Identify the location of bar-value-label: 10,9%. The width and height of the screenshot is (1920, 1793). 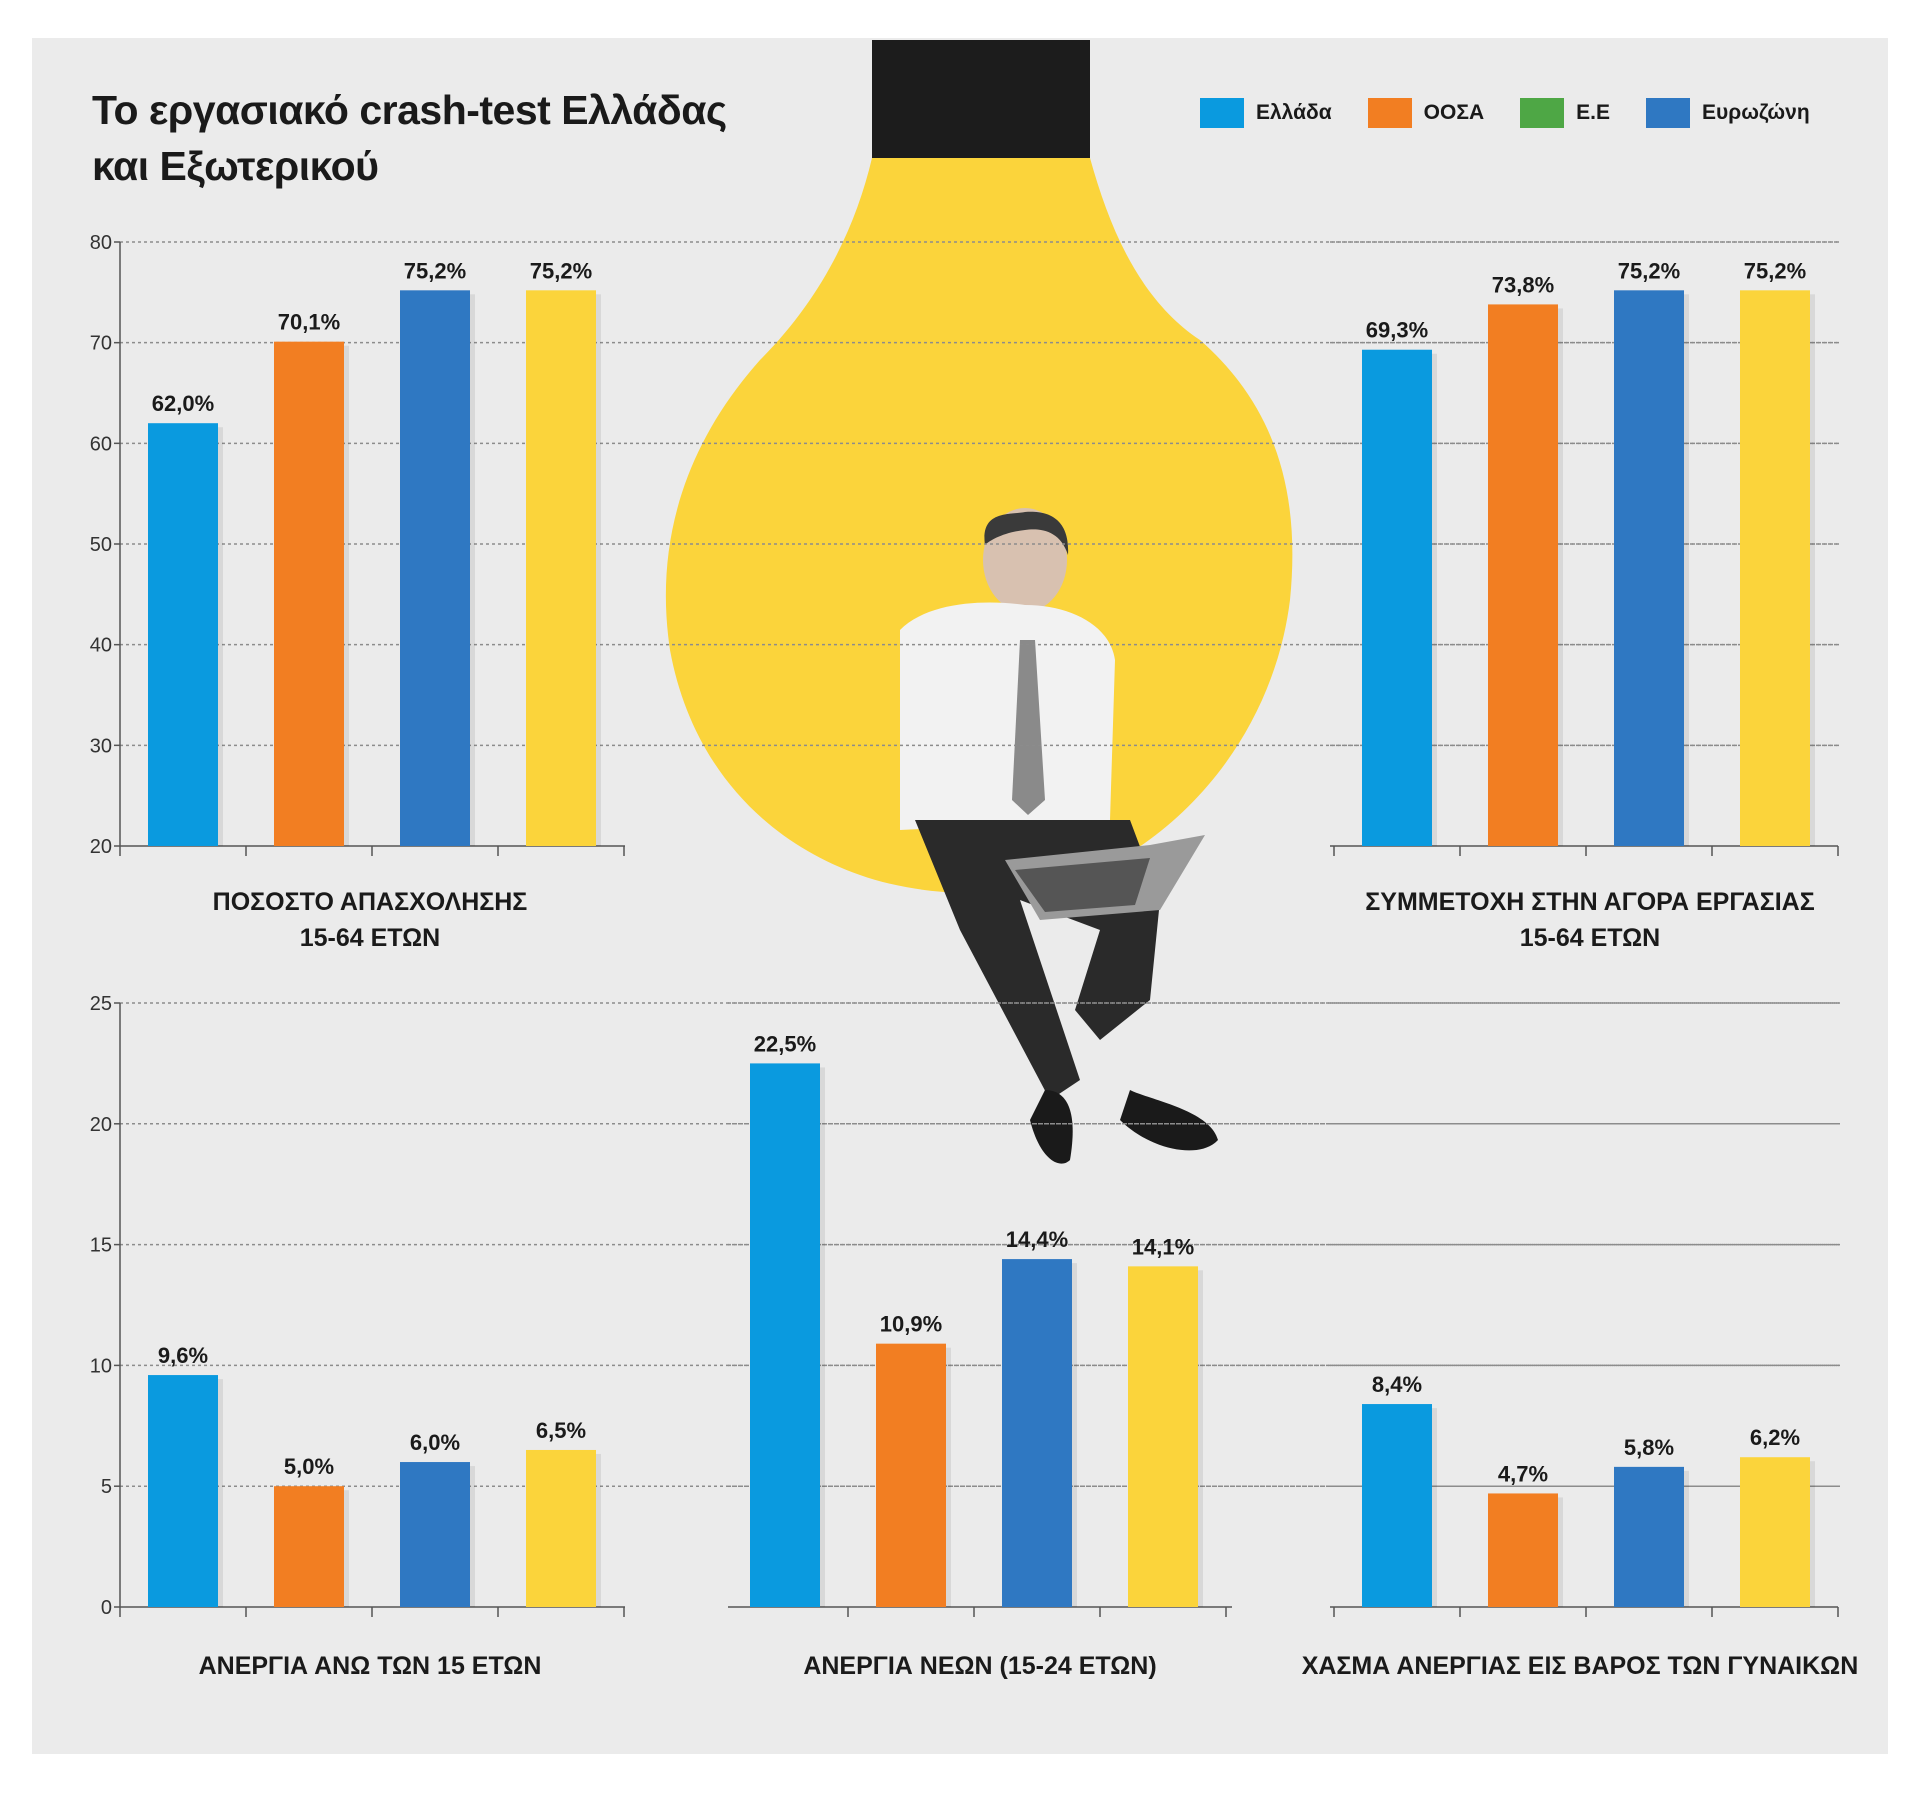
(911, 1324).